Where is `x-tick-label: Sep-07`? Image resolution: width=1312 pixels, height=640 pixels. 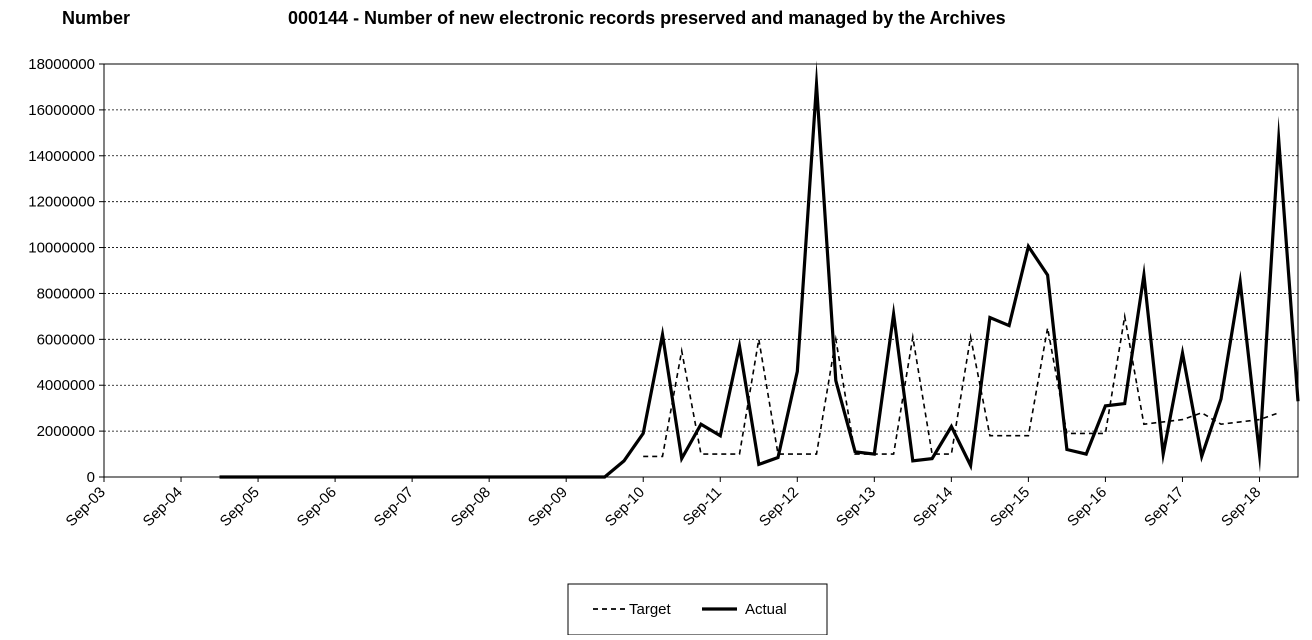 x-tick-label: Sep-07 is located at coordinates (394, 507).